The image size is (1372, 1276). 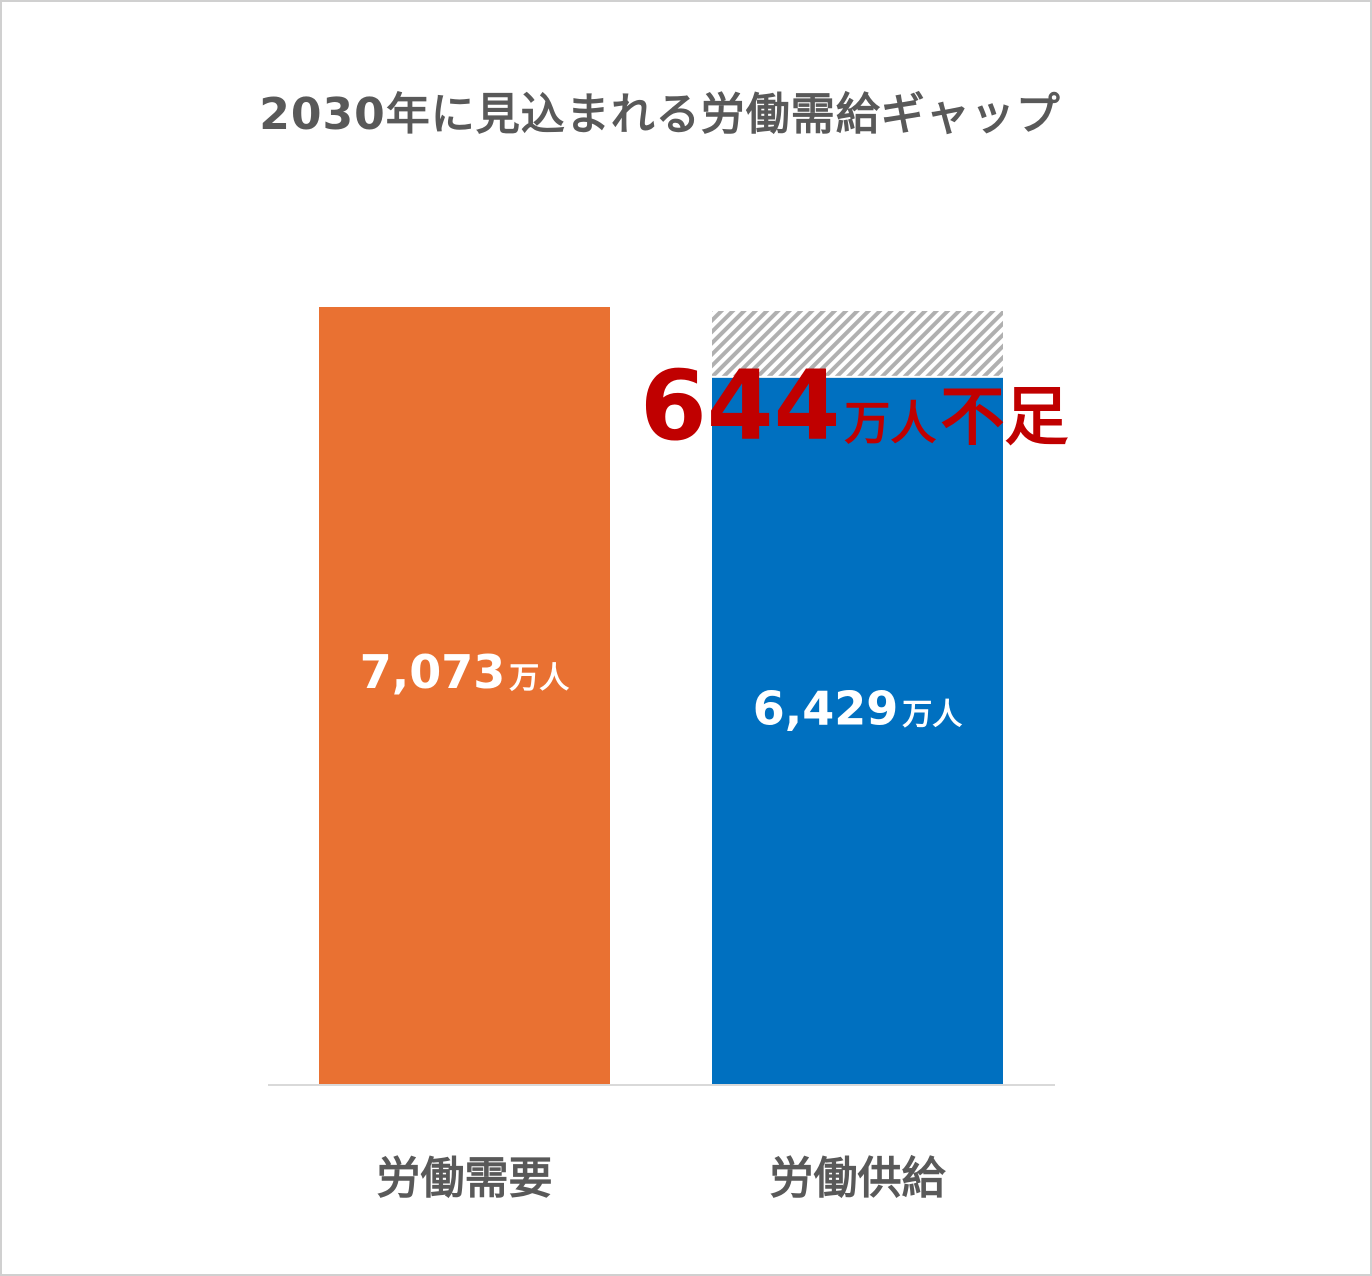 What do you see at coordinates (660, 114) in the screenshot?
I see `chart-title: 2030年に見込まれる労働需給ギャップ` at bounding box center [660, 114].